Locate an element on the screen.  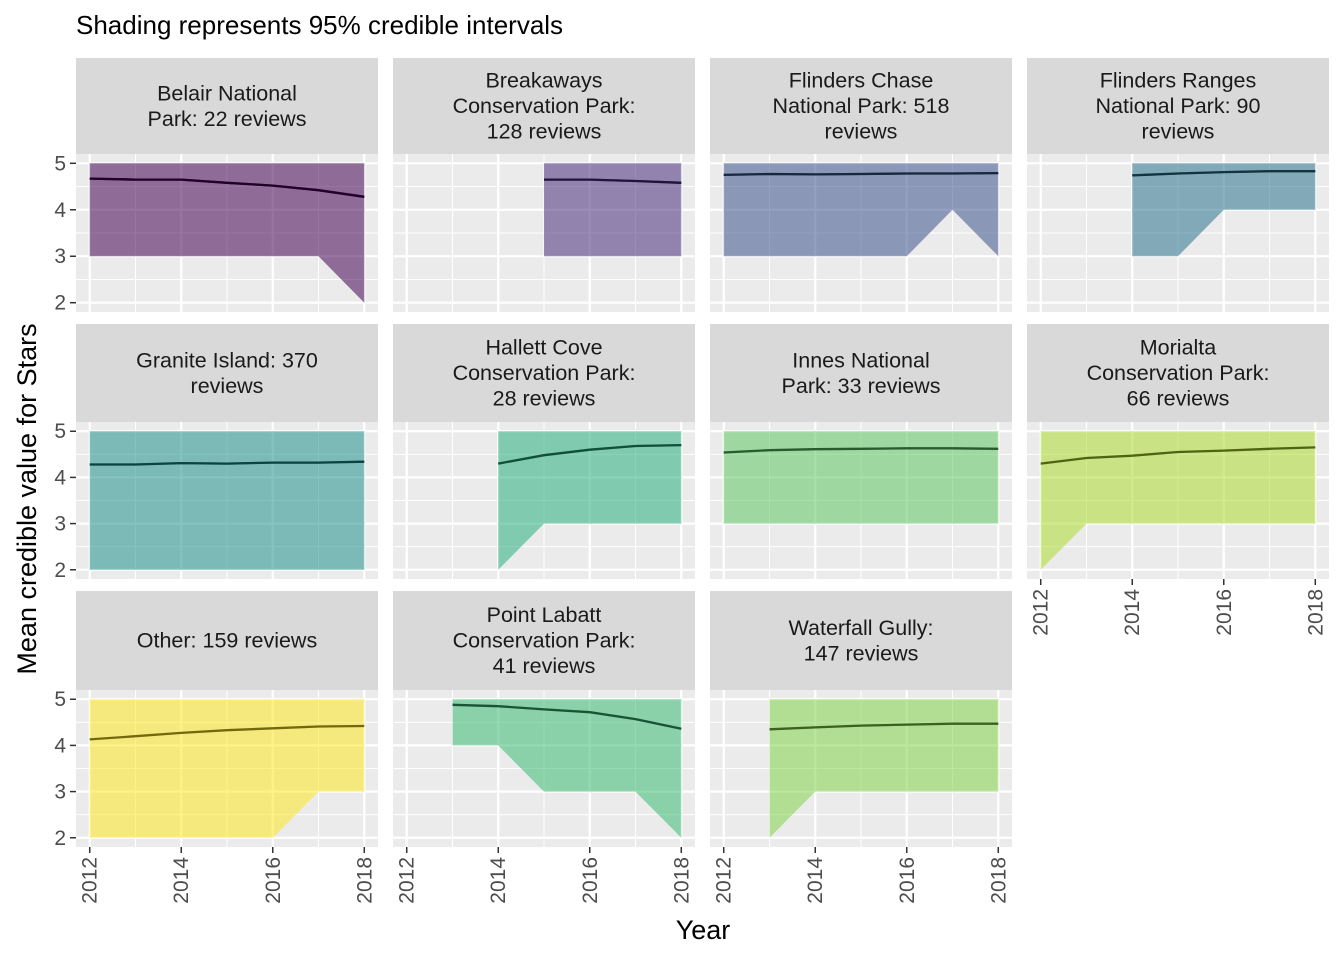
facet-panel: Granite Island: 370 reviews 2 3 4 5 is located at coordinates (216, 453).